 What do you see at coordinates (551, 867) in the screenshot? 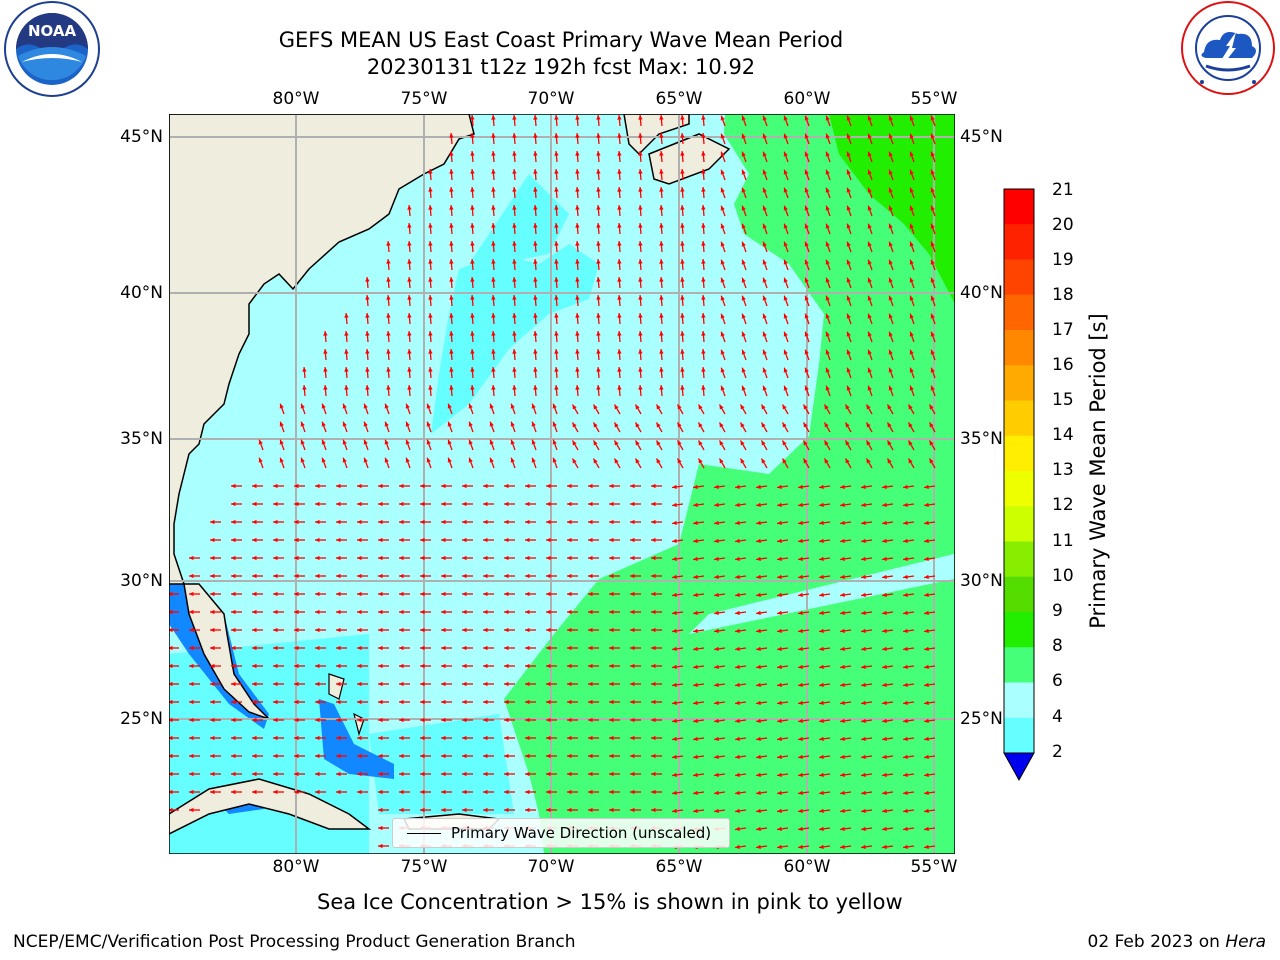
I see `lon-tick-bottom-70w: 70°W` at bounding box center [551, 867].